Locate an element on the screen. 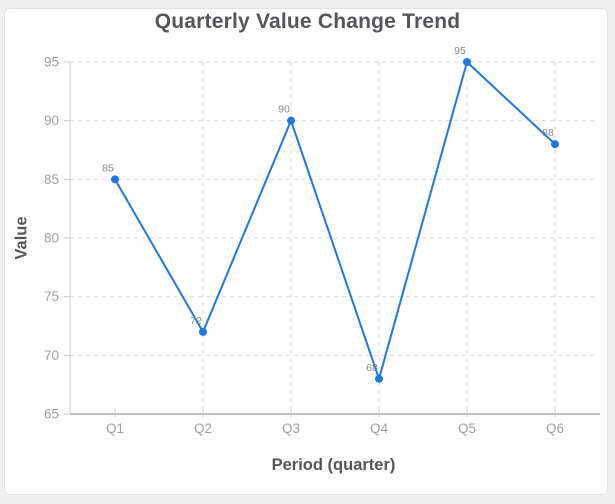 This screenshot has height=504, width=615. x-tick-label: Q1 is located at coordinates (115, 428).